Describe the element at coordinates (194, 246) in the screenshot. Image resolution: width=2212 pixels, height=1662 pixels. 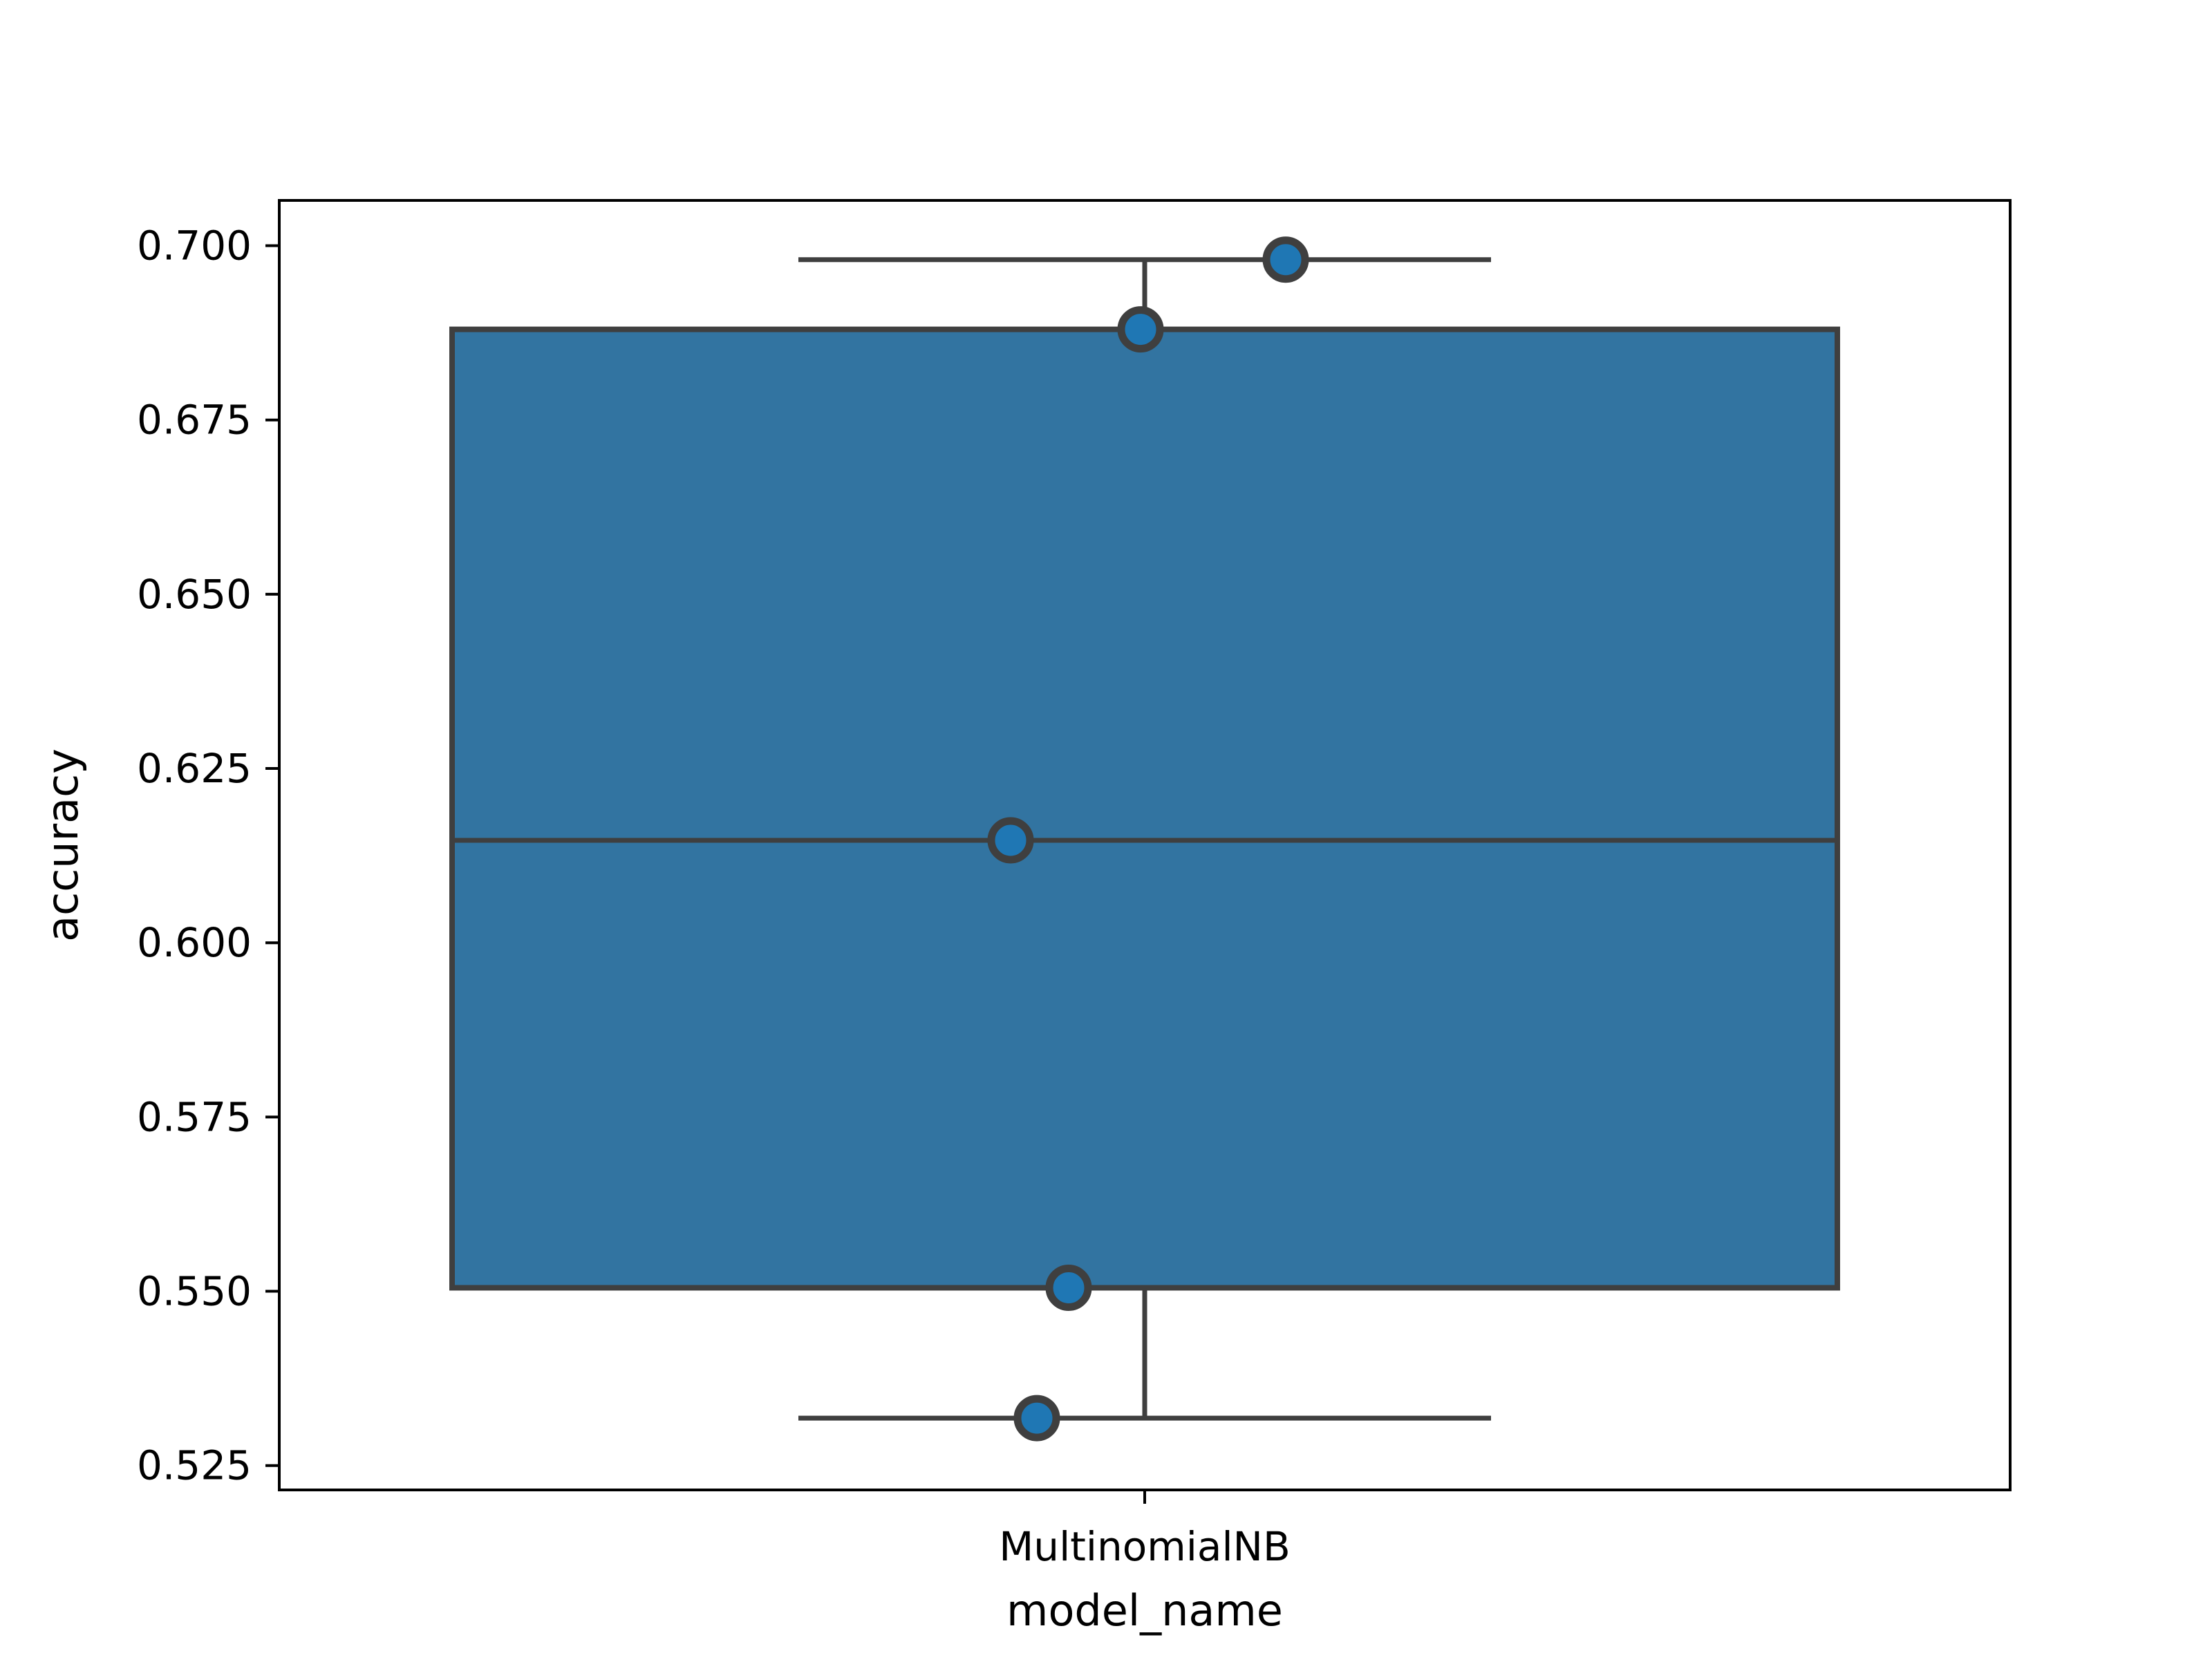
I see `y-tick-label: 0.700` at that location.